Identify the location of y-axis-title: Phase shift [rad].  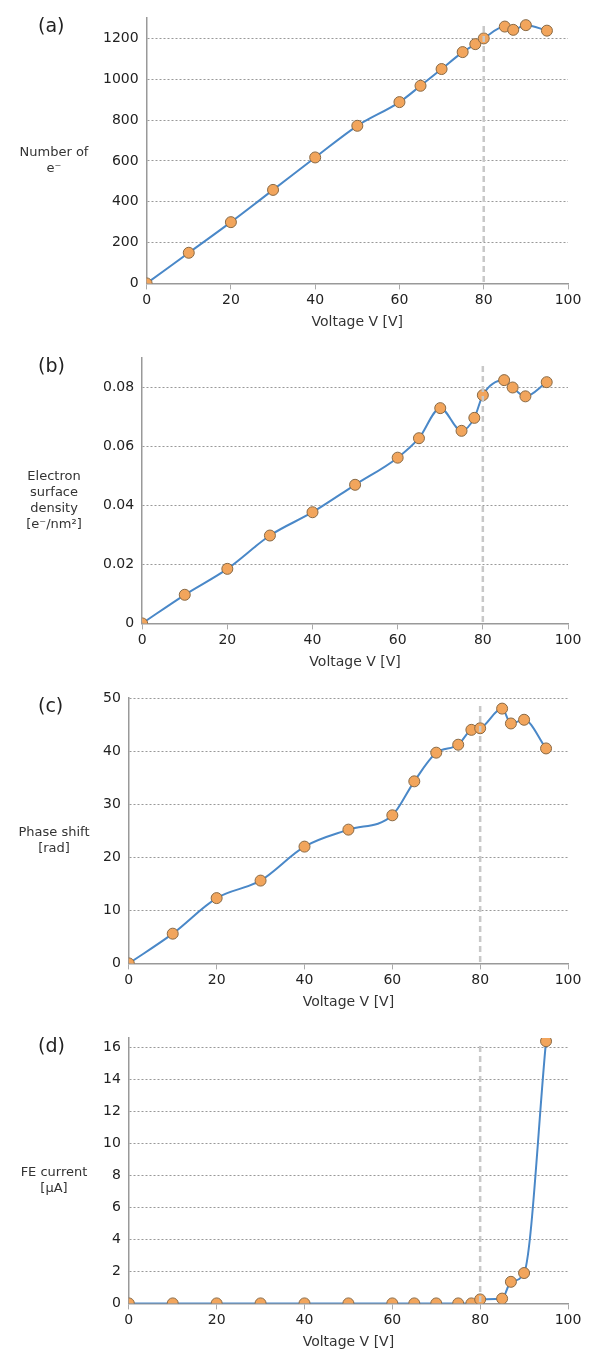
(54, 840).